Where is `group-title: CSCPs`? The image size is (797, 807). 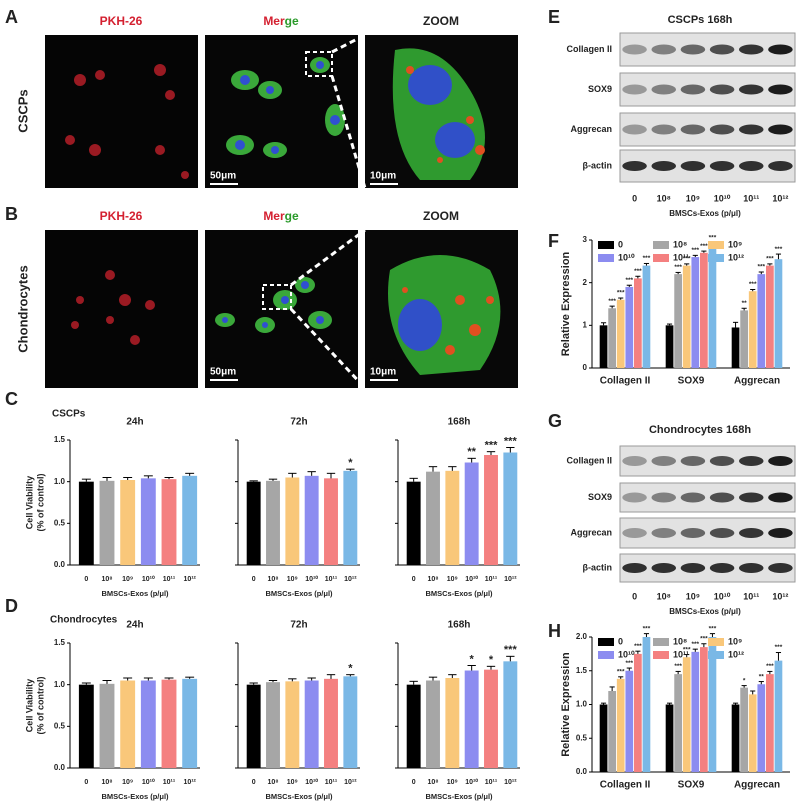 group-title: CSCPs is located at coordinates (69, 414).